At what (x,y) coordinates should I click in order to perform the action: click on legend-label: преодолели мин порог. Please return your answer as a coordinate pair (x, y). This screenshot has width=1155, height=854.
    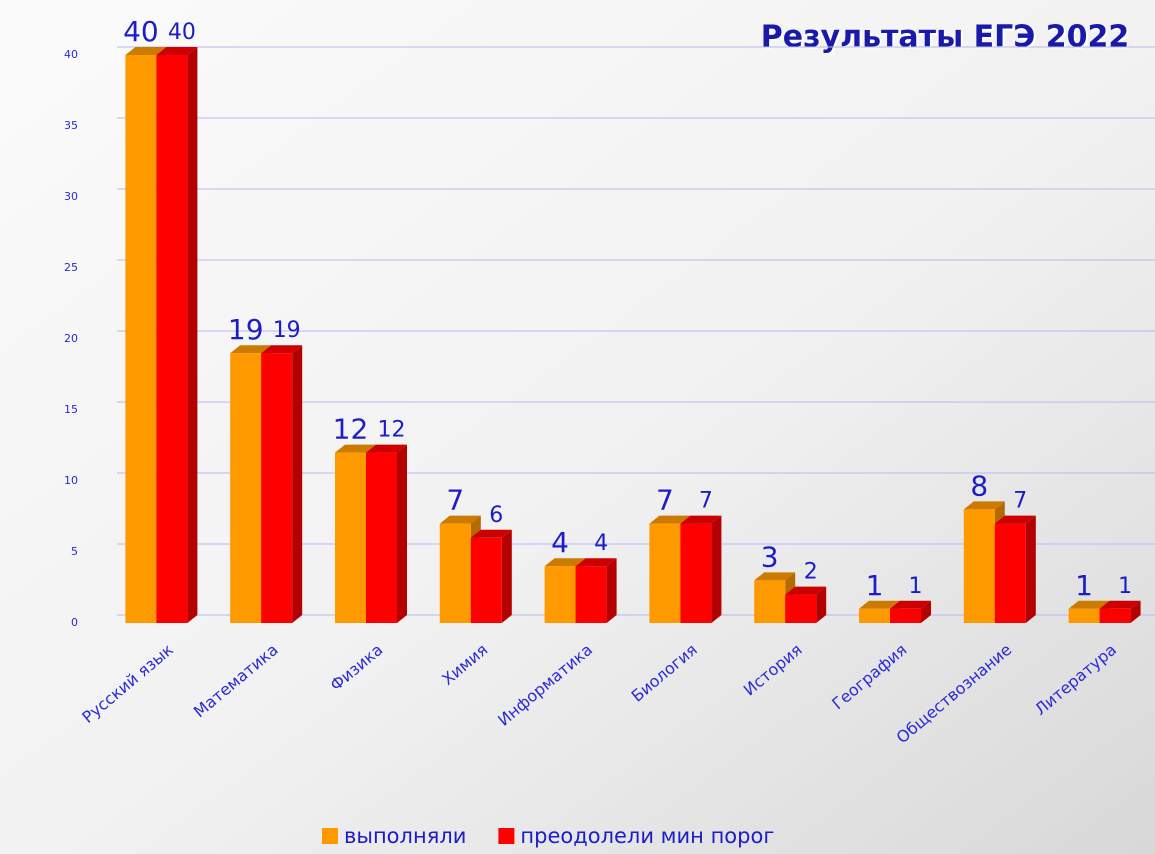
    Looking at the image, I should click on (647, 836).